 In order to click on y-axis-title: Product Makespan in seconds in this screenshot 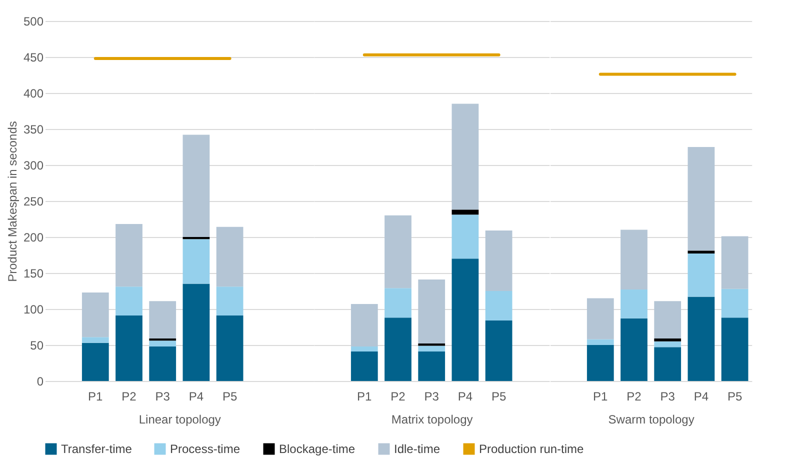, I will do `click(12, 201)`.